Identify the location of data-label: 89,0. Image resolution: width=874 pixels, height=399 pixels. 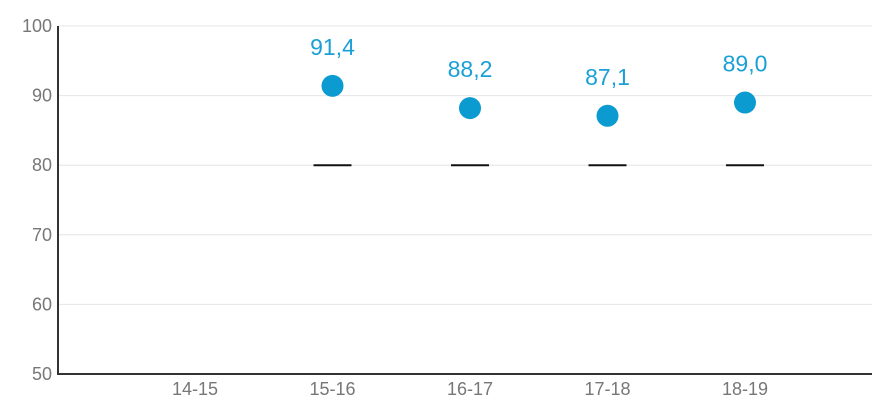
(745, 64).